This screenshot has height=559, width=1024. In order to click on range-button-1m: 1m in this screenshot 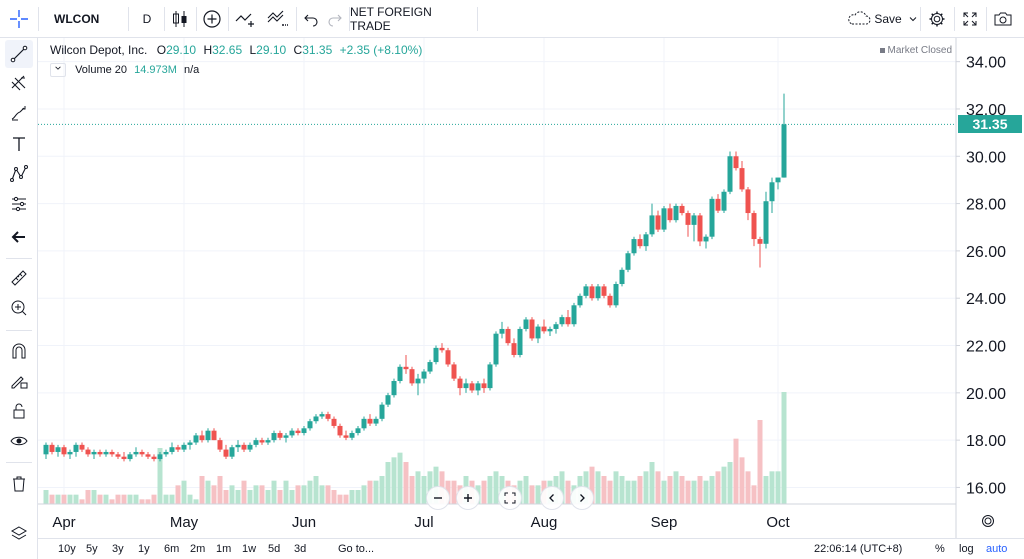, I will do `click(224, 549)`.